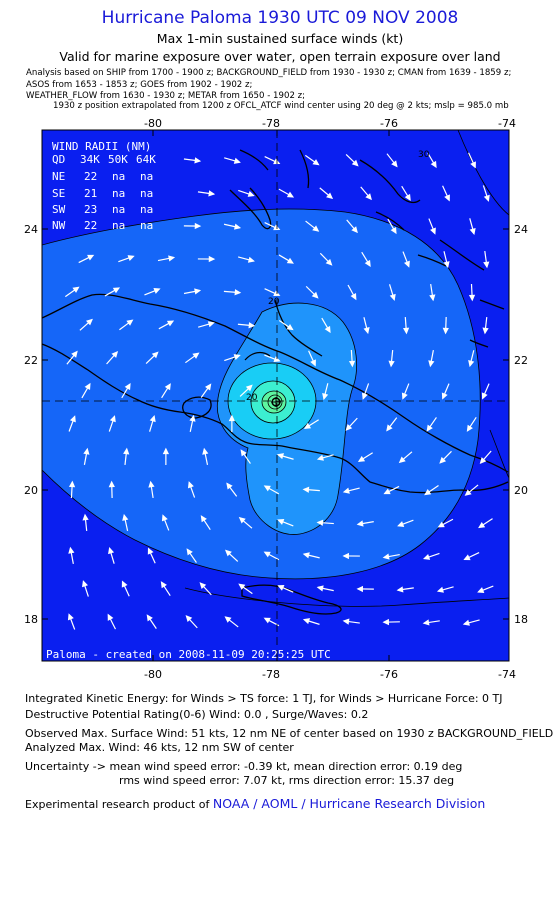 This screenshot has width=560, height=915. Describe the element at coordinates (101, 146) in the screenshot. I see `wind-radii-title: WIND RADII (NM)` at that location.